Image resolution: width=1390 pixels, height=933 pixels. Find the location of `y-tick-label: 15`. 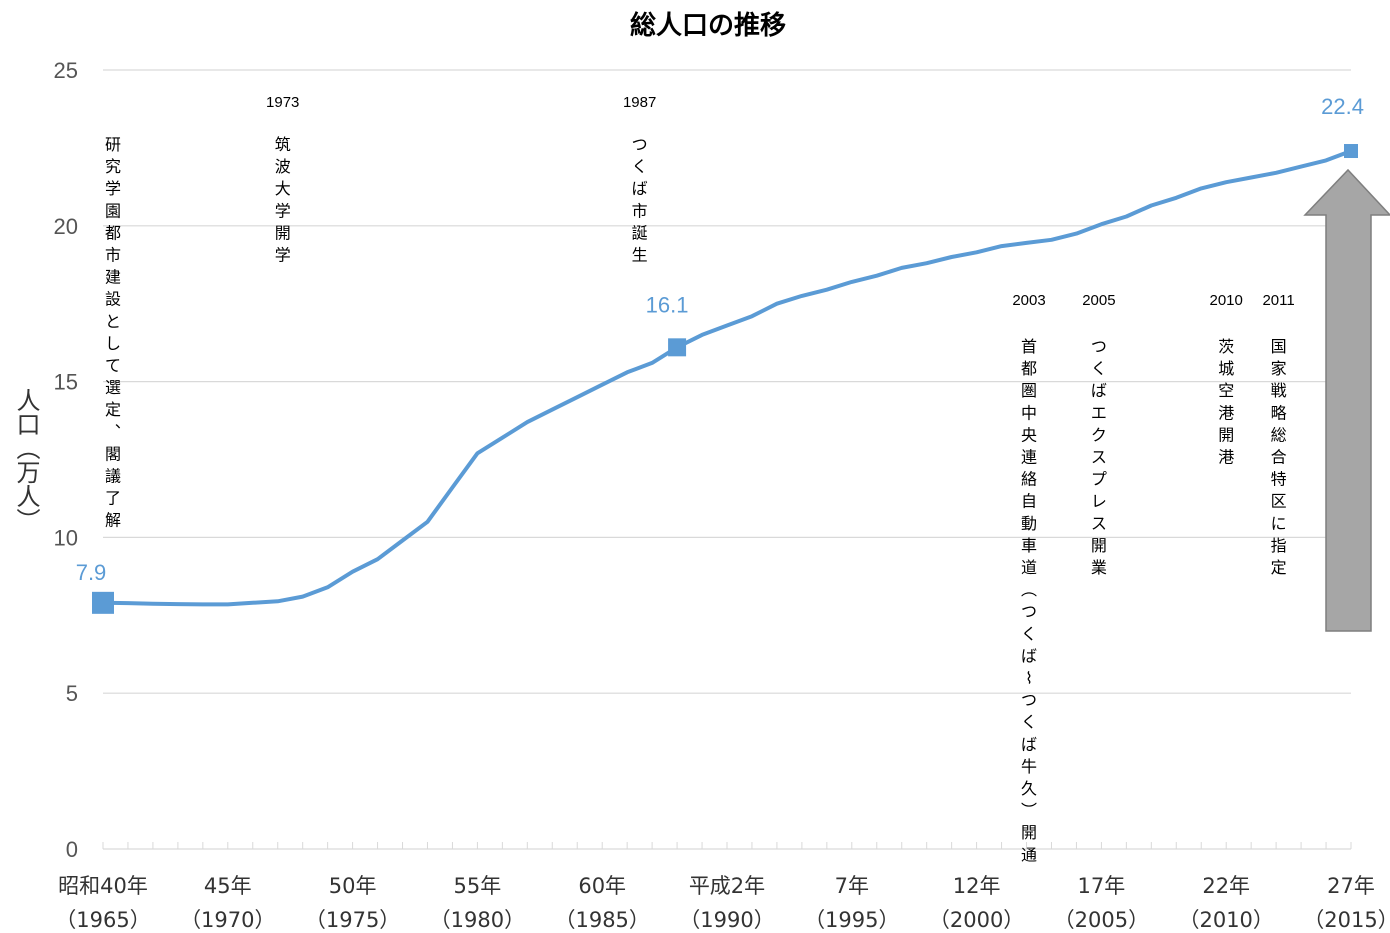

y-tick-label: 15 is located at coordinates (66, 382).